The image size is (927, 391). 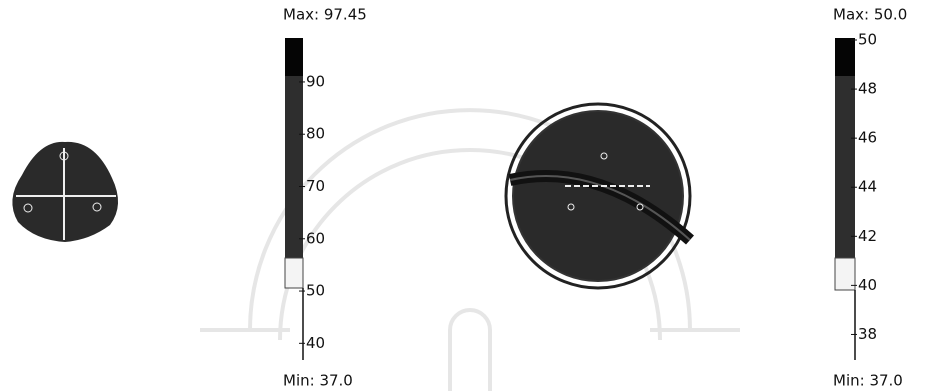 What do you see at coordinates (315, 134) in the screenshot?
I see `tick-label: 80` at bounding box center [315, 134].